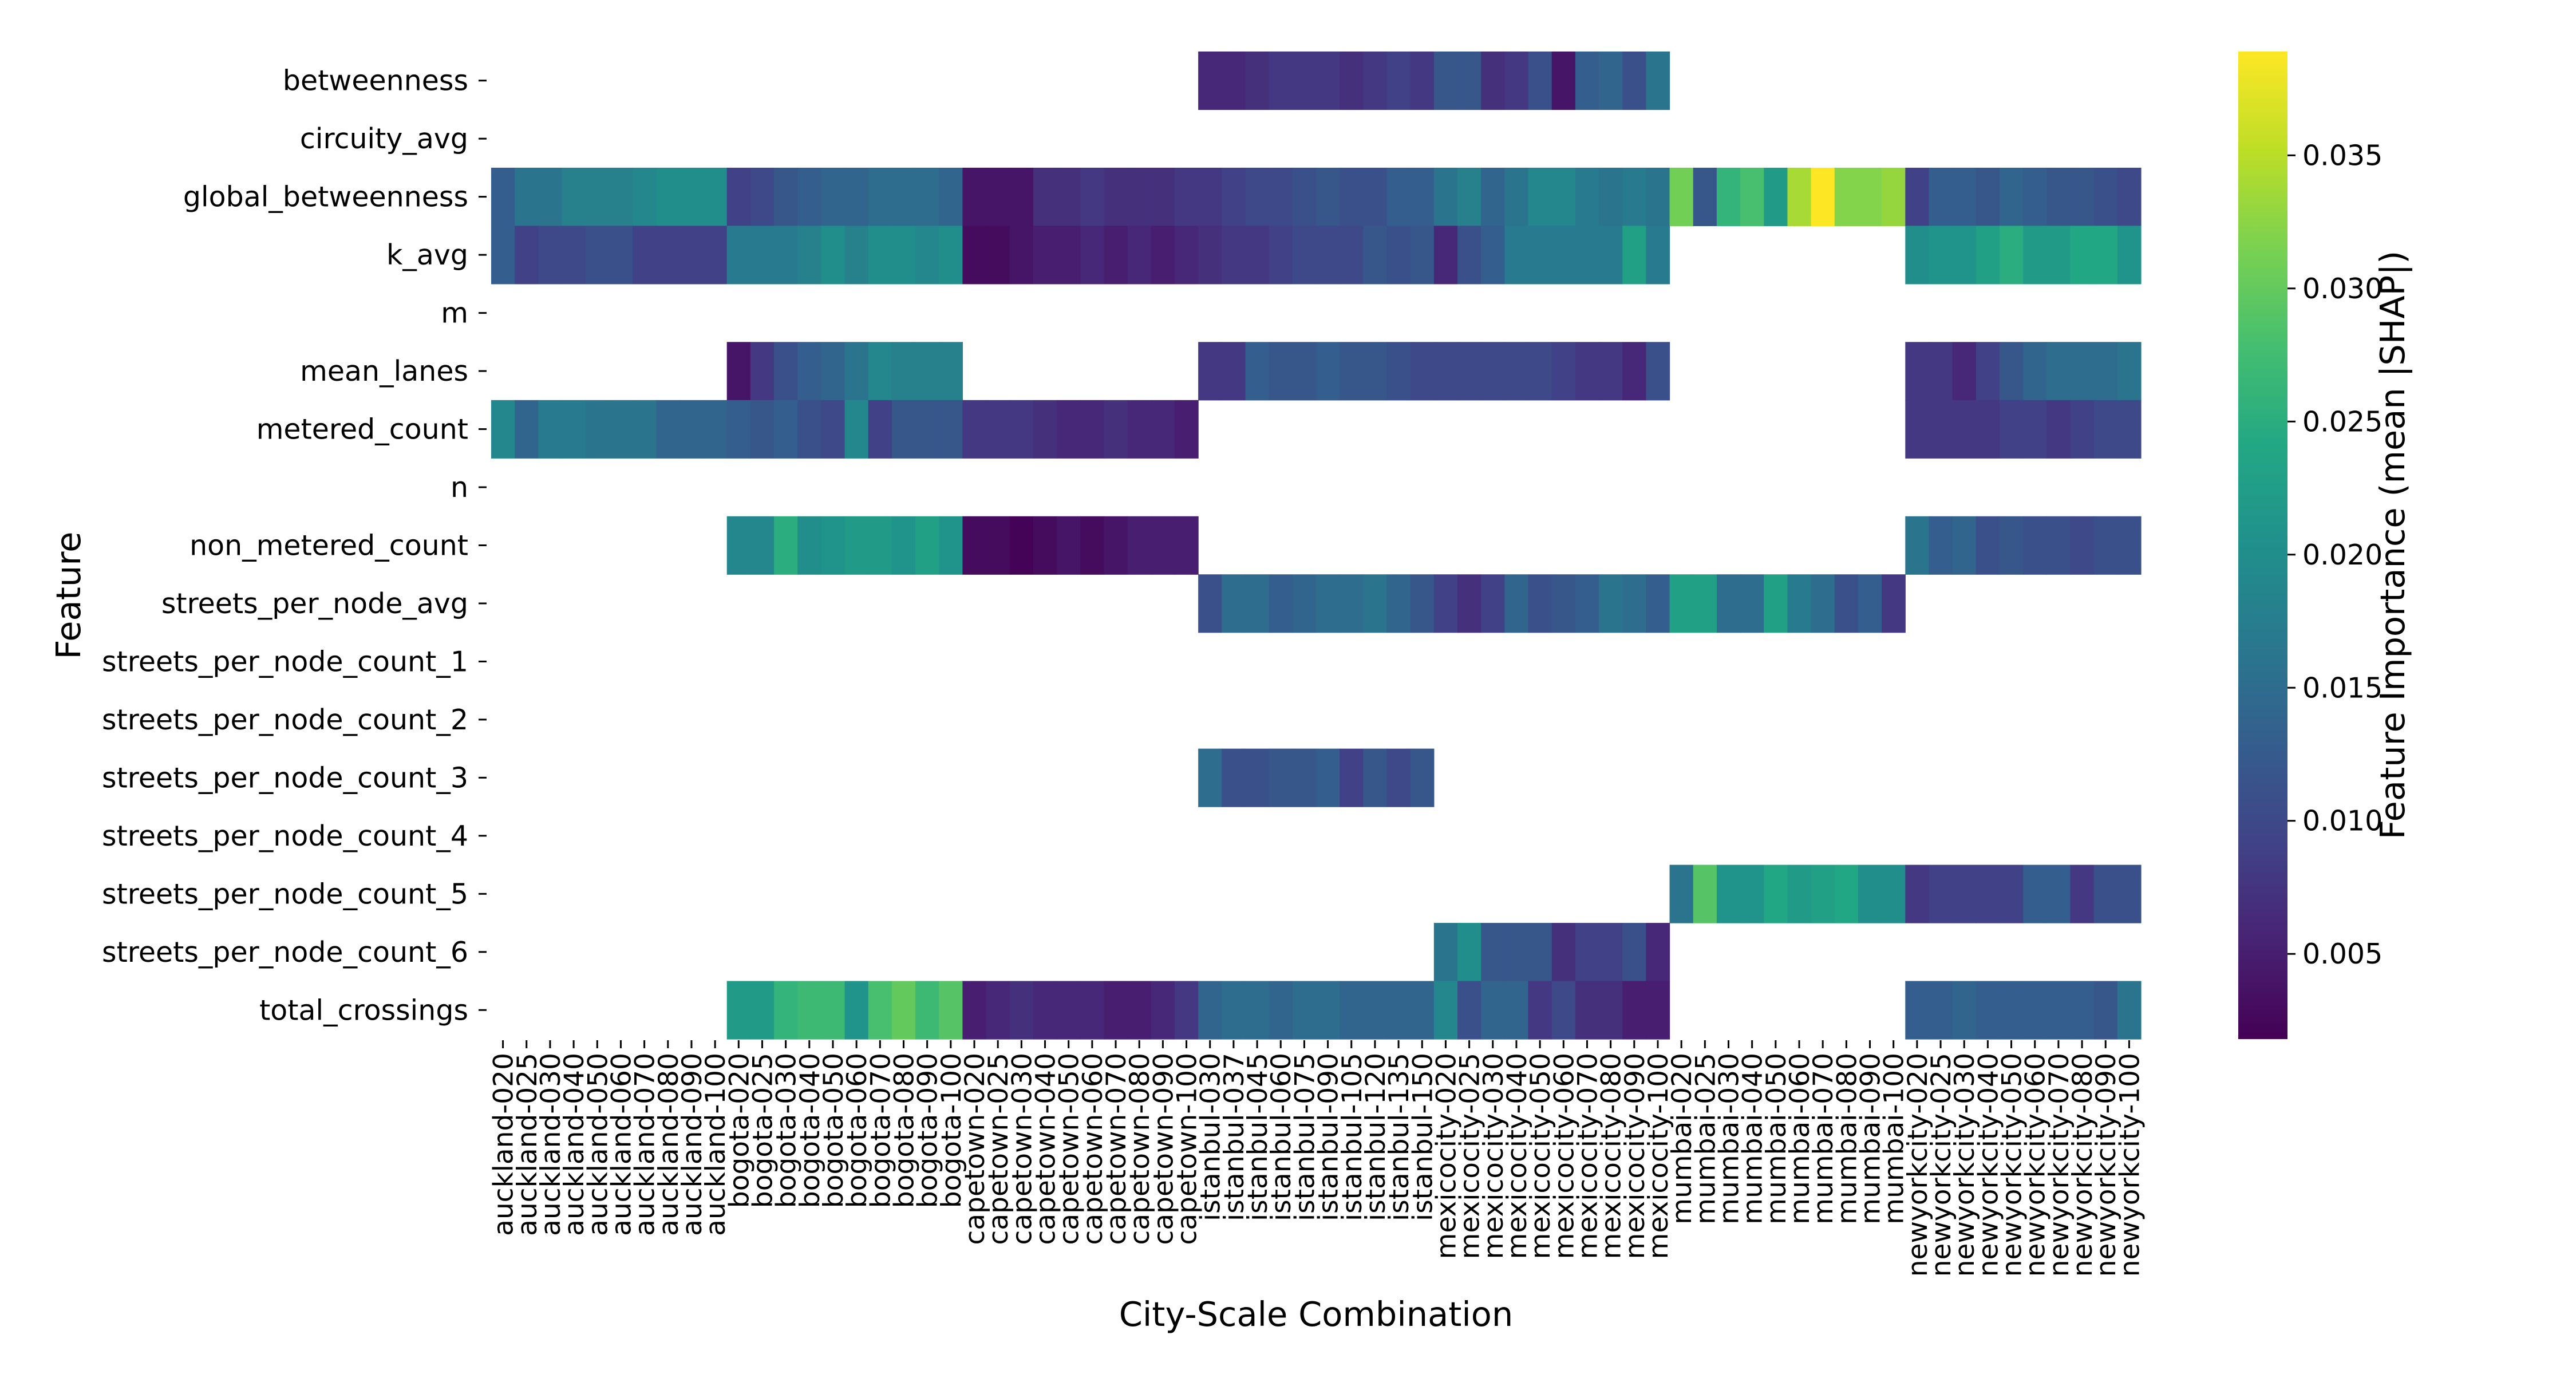 The width and height of the screenshot is (2576, 1374). Describe the element at coordinates (1187, 1149) in the screenshot. I see `column-label: capetown-100` at that location.